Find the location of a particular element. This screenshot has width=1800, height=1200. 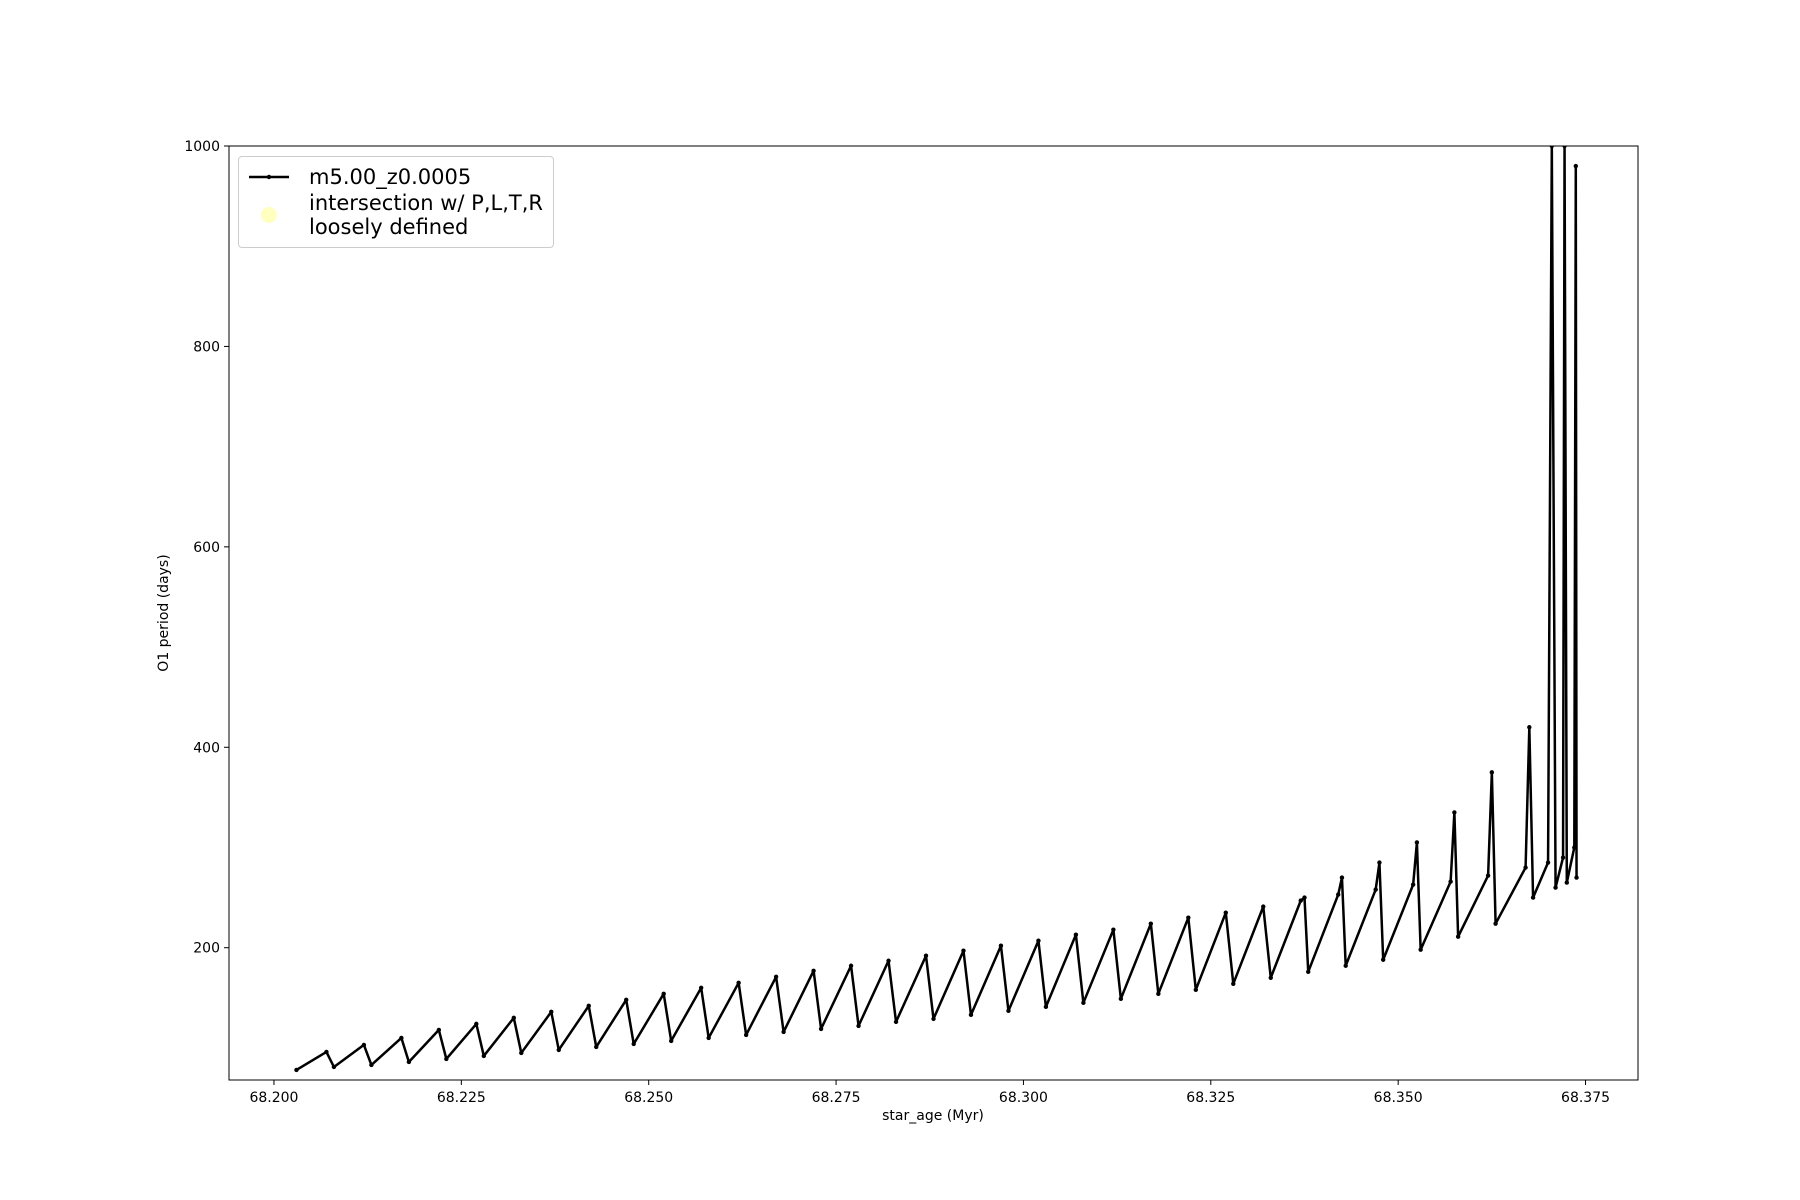

y-tick-label: 400 is located at coordinates (206, 748).